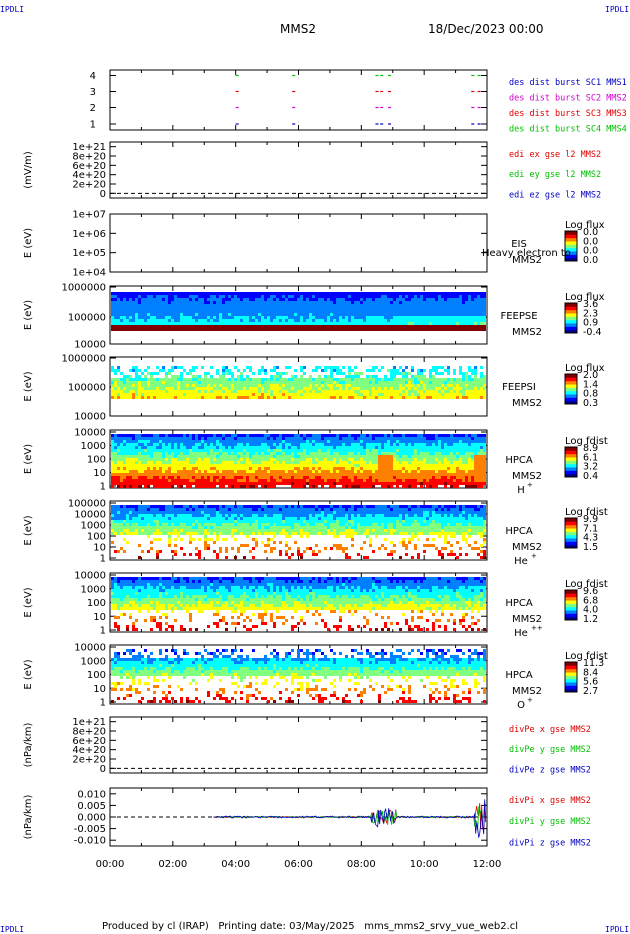 The width and height of the screenshot is (630, 934). Describe the element at coordinates (592, 332) in the screenshot. I see `feepse-colorbar-tick: -0.4` at that location.